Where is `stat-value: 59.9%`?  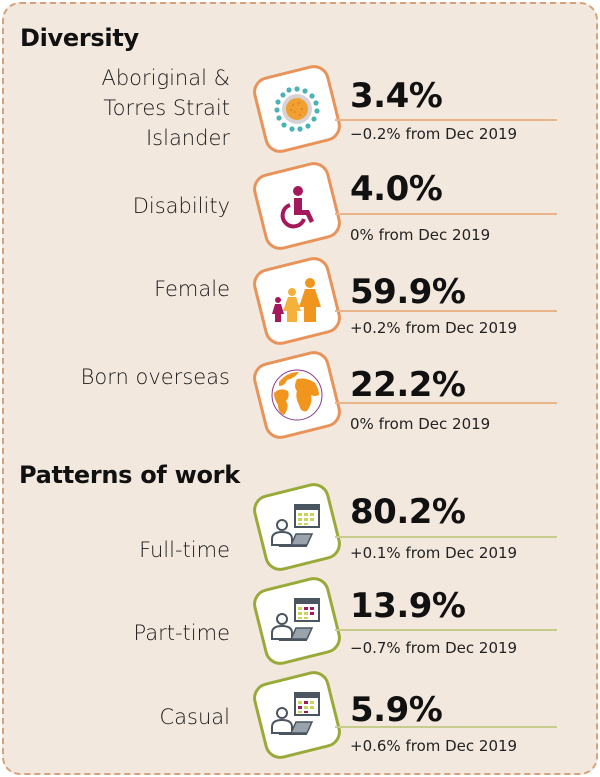
stat-value: 59.9% is located at coordinates (408, 292).